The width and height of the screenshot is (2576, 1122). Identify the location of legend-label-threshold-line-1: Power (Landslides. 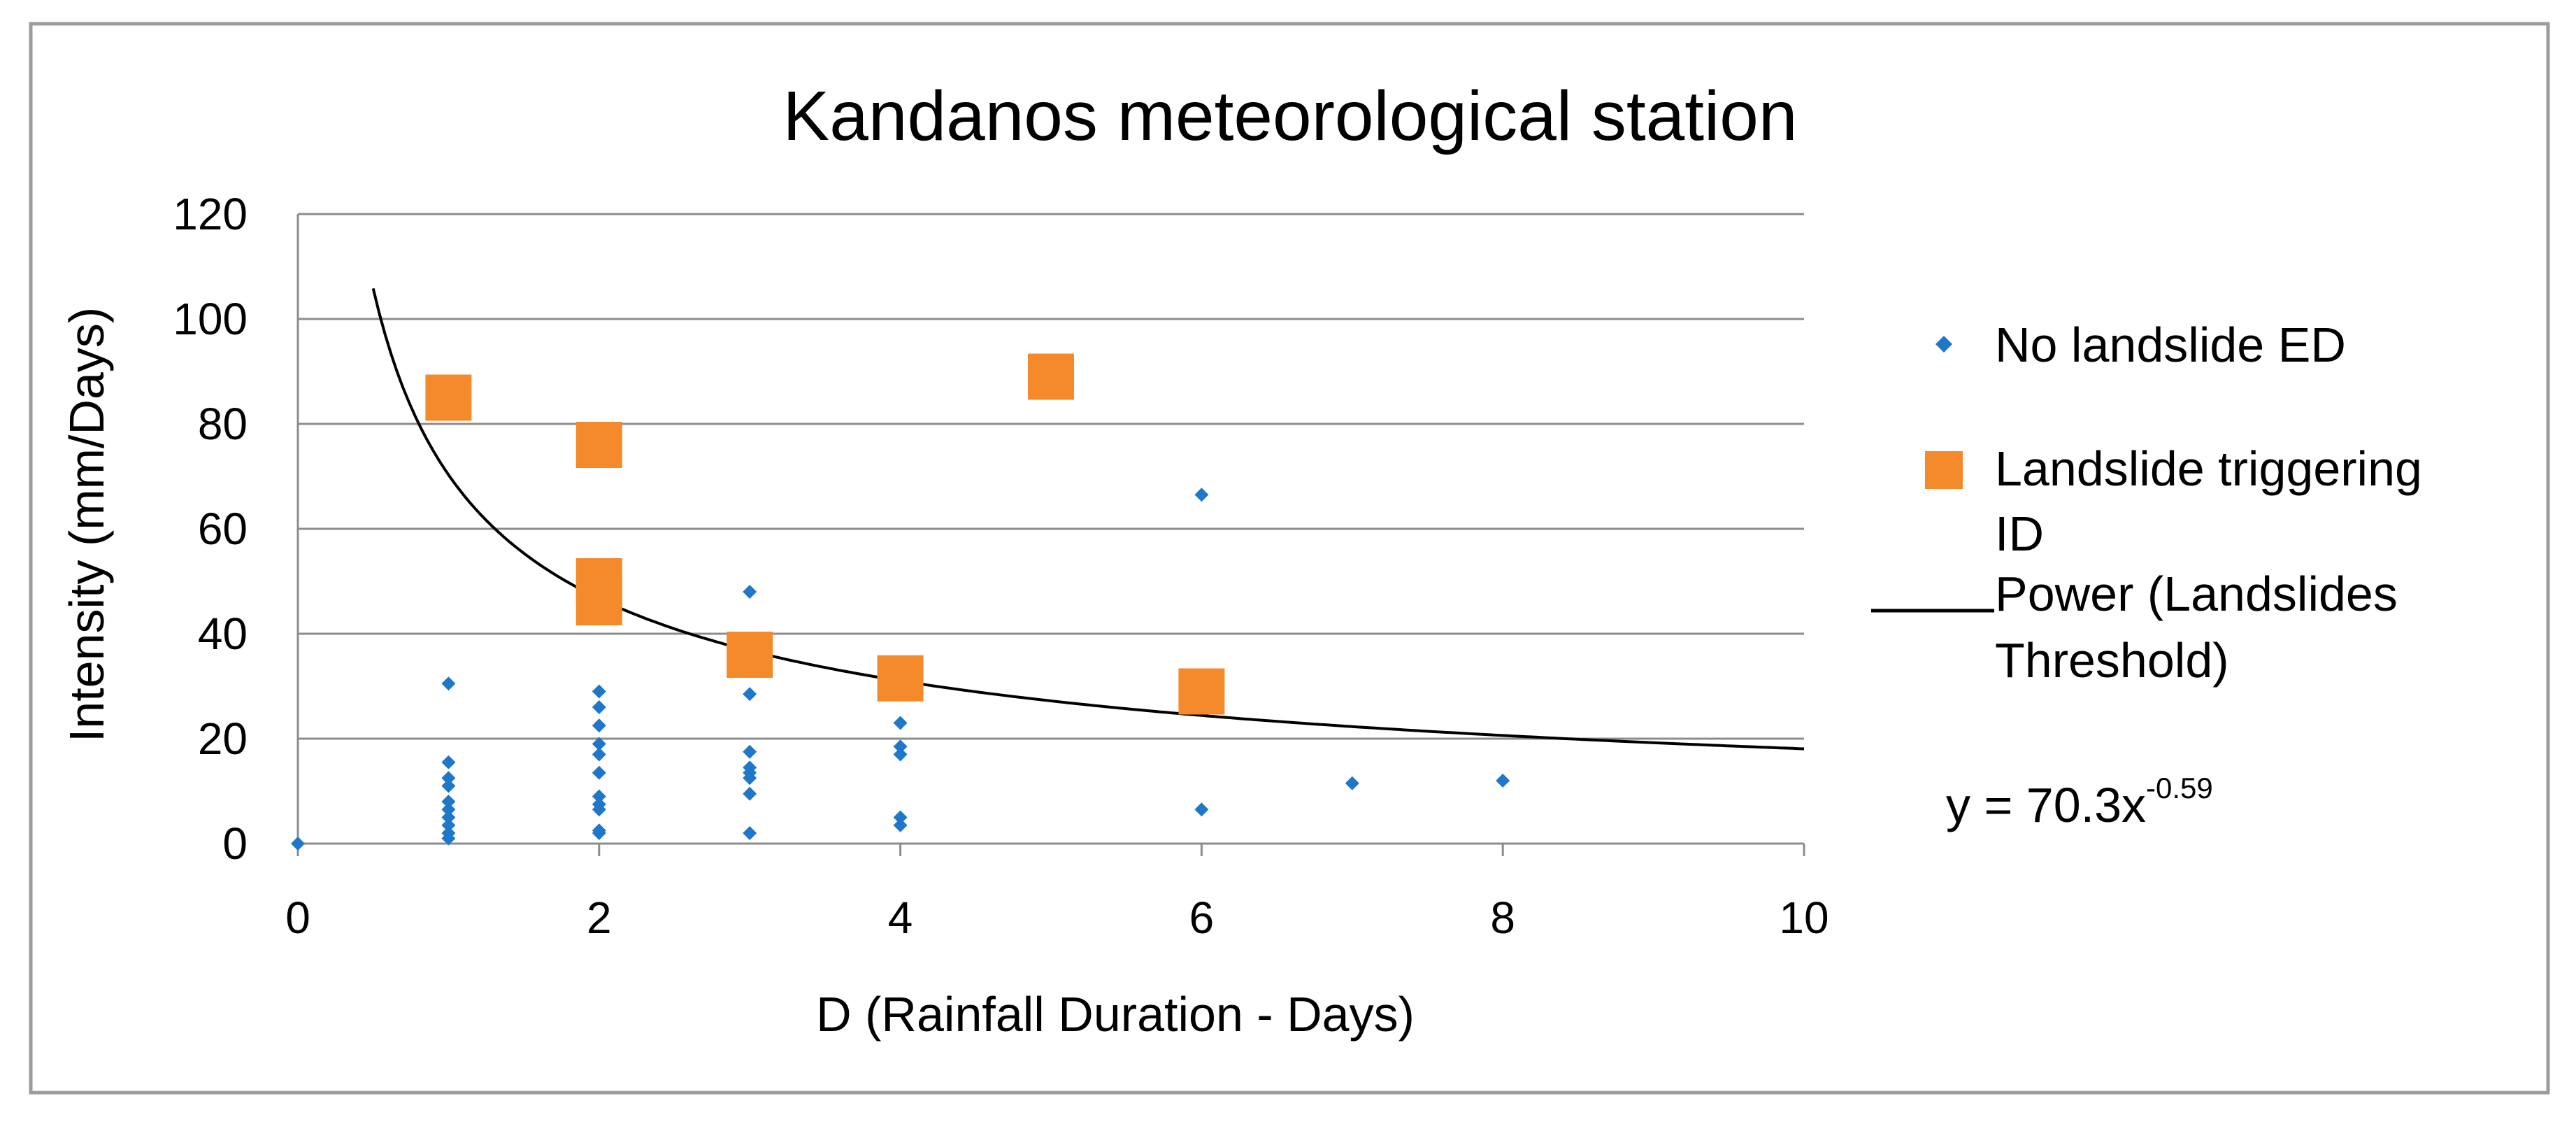
(2196, 594).